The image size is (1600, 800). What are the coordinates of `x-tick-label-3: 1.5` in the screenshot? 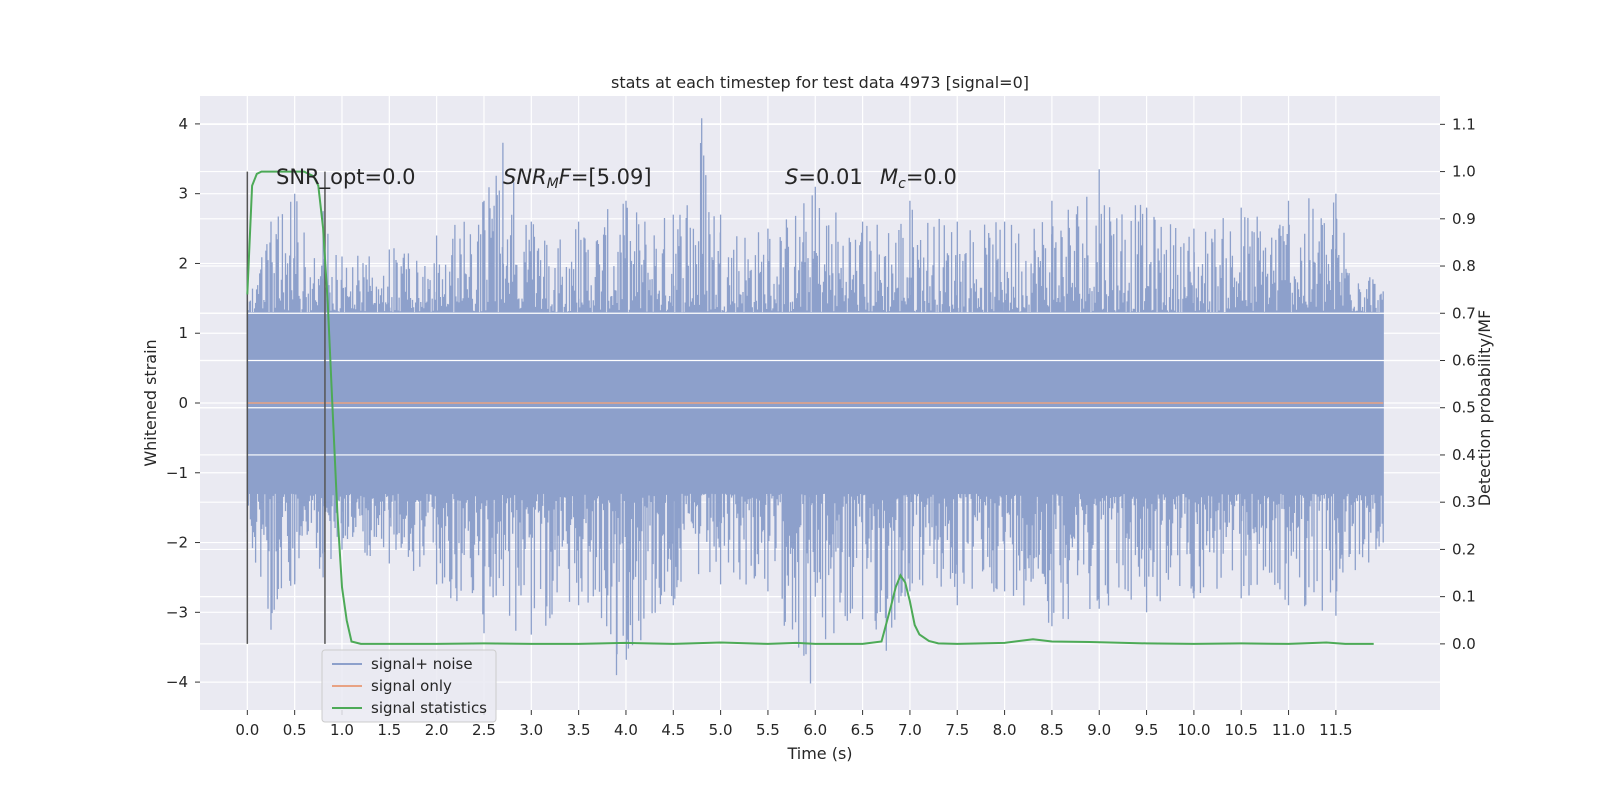 It's located at (389, 730).